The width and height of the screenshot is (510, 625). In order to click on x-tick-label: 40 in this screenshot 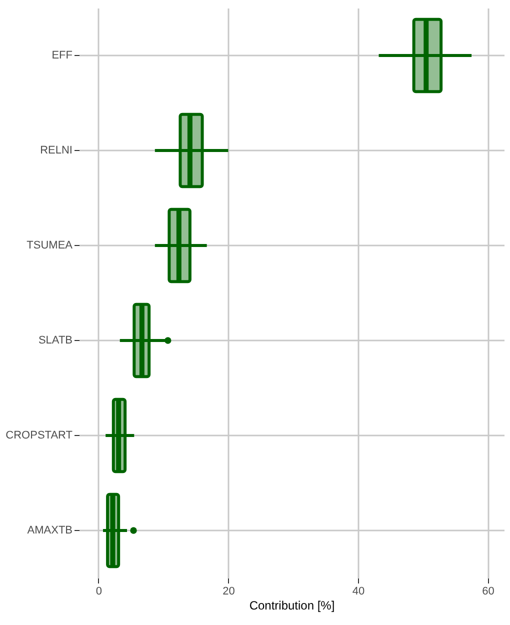, I will do `click(358, 592)`.